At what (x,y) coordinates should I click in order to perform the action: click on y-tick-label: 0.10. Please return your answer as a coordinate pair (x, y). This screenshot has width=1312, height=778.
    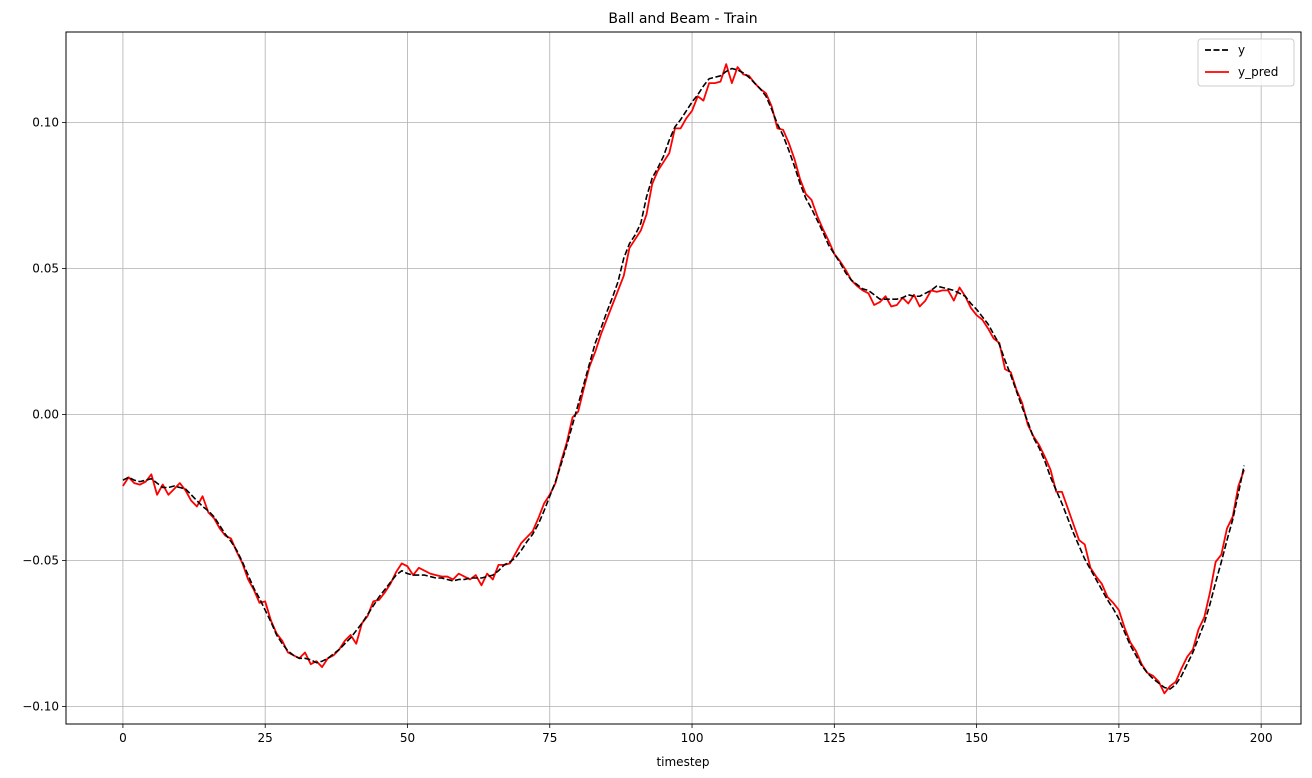
    Looking at the image, I should click on (45, 123).